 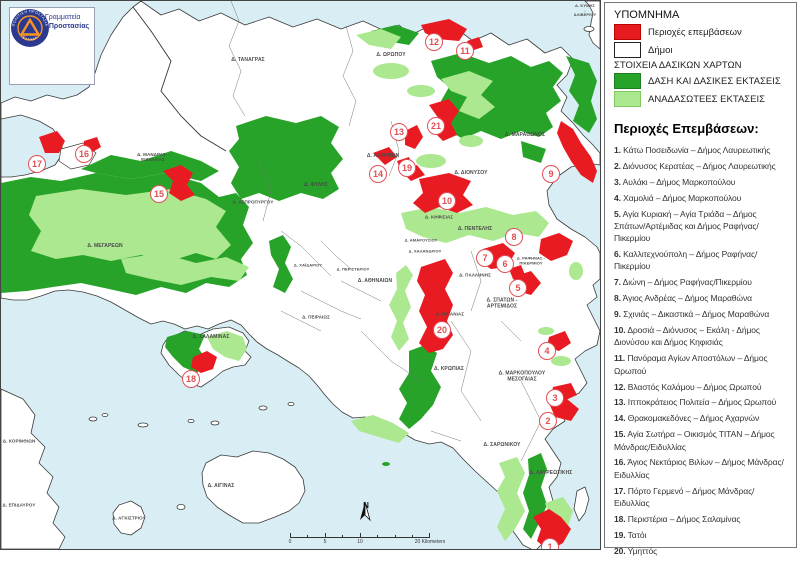 What do you see at coordinates (353, 269) in the screenshot?
I see `municipality-label: Δ. ΠΕΡΙΣΤΕΡΙΟΥ` at bounding box center [353, 269].